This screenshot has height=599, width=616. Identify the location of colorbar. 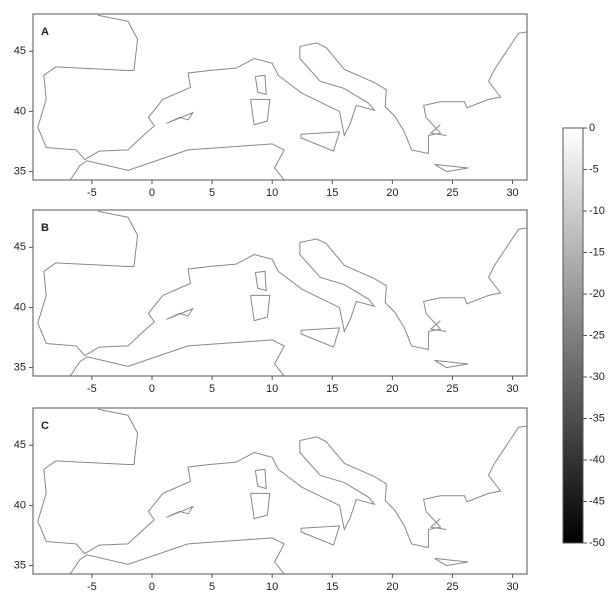
(573, 335).